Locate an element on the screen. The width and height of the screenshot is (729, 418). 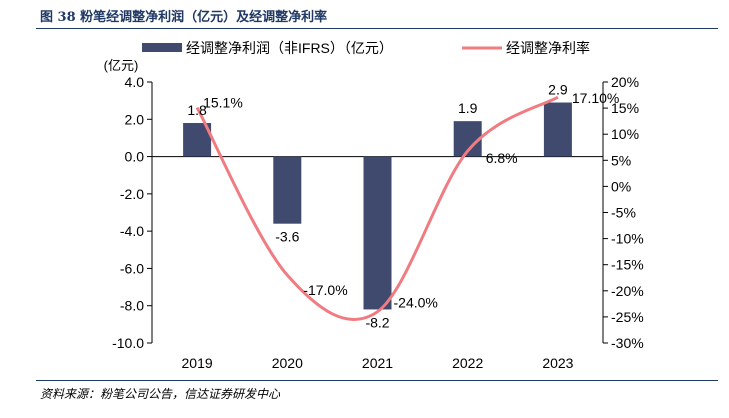
line-value-label: 6.8% is located at coordinates (502, 158).